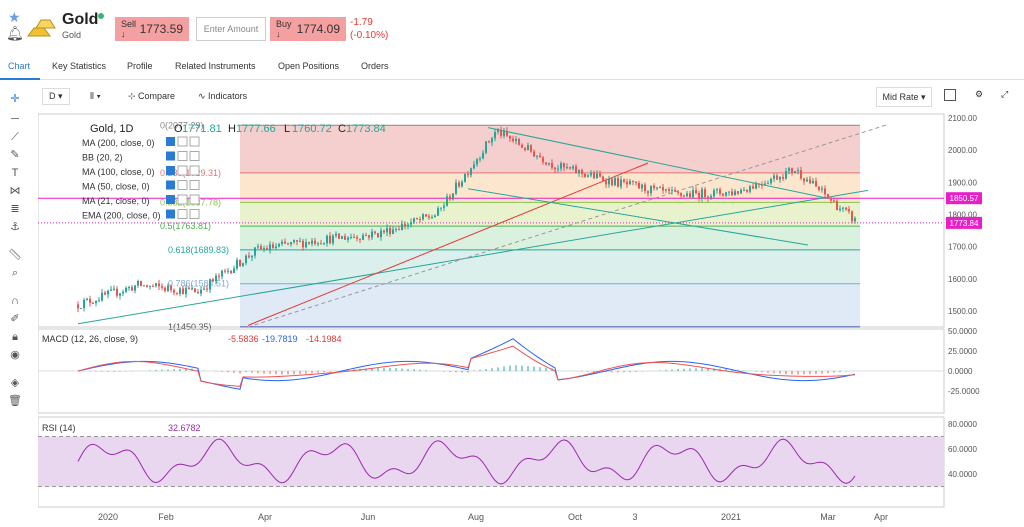 The width and height of the screenshot is (1024, 527). What do you see at coordinates (309, 66) in the screenshot?
I see `tab-open-positions: Open Positions` at bounding box center [309, 66].